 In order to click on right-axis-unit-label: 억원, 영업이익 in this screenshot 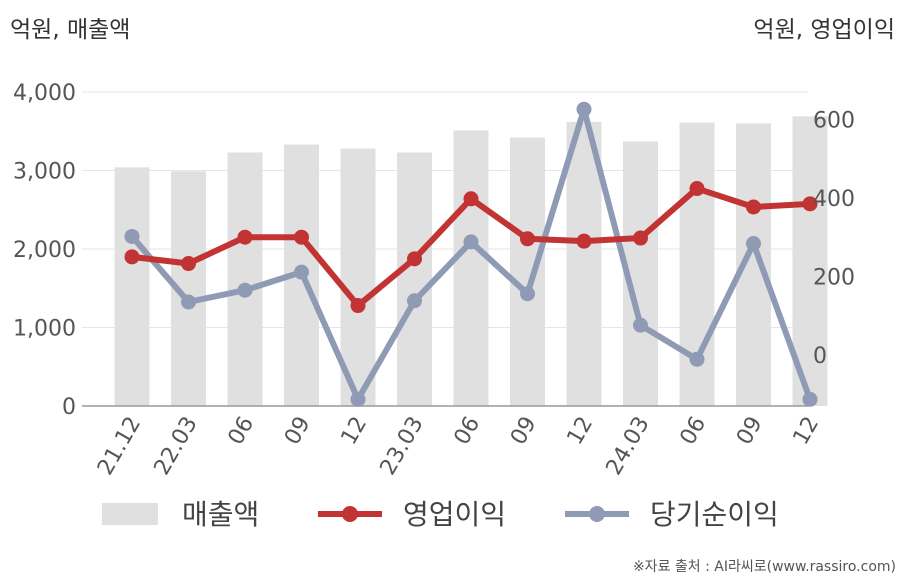, I will do `click(824, 30)`.